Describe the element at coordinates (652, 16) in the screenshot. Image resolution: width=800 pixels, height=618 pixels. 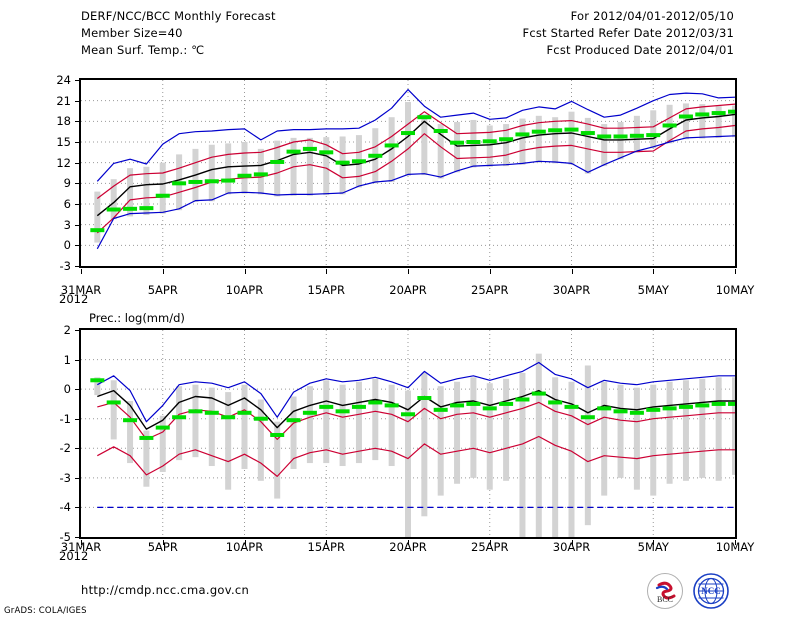
I see `forecast-period-label: For 2012/04/01-2012/05/10` at that location.